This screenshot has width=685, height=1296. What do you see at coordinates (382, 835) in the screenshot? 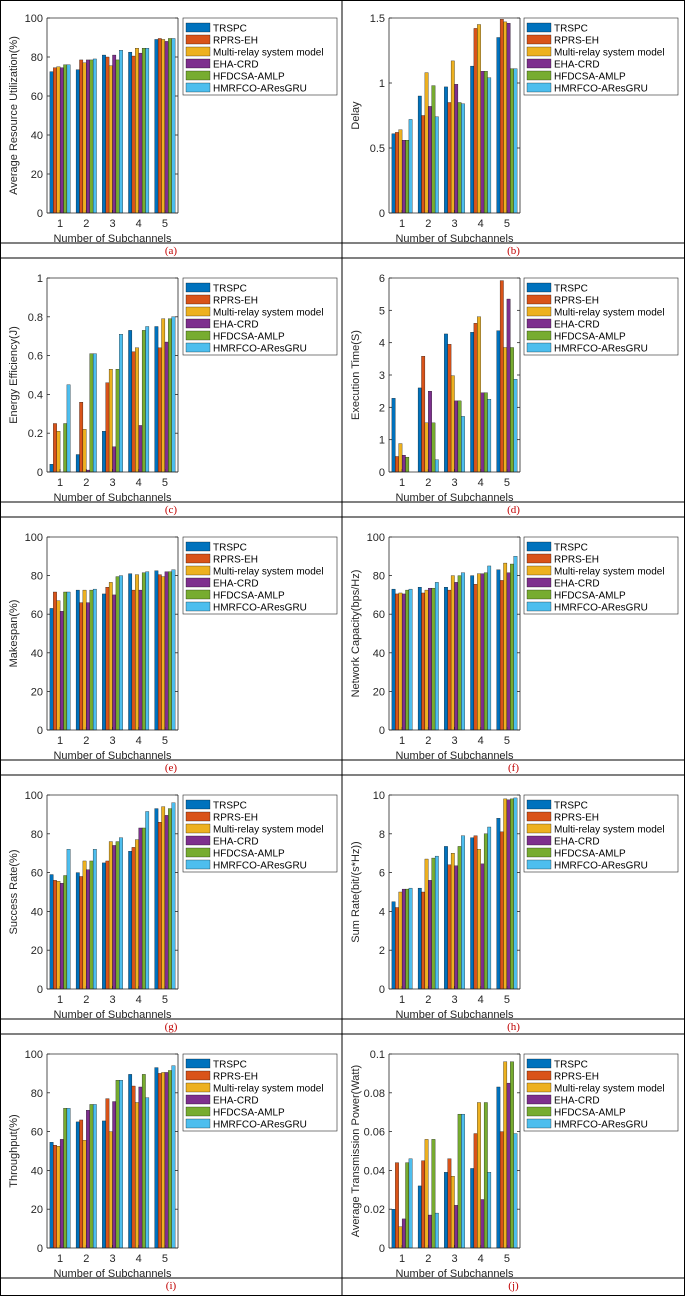
I see `y-tick-label: 8` at bounding box center [382, 835].